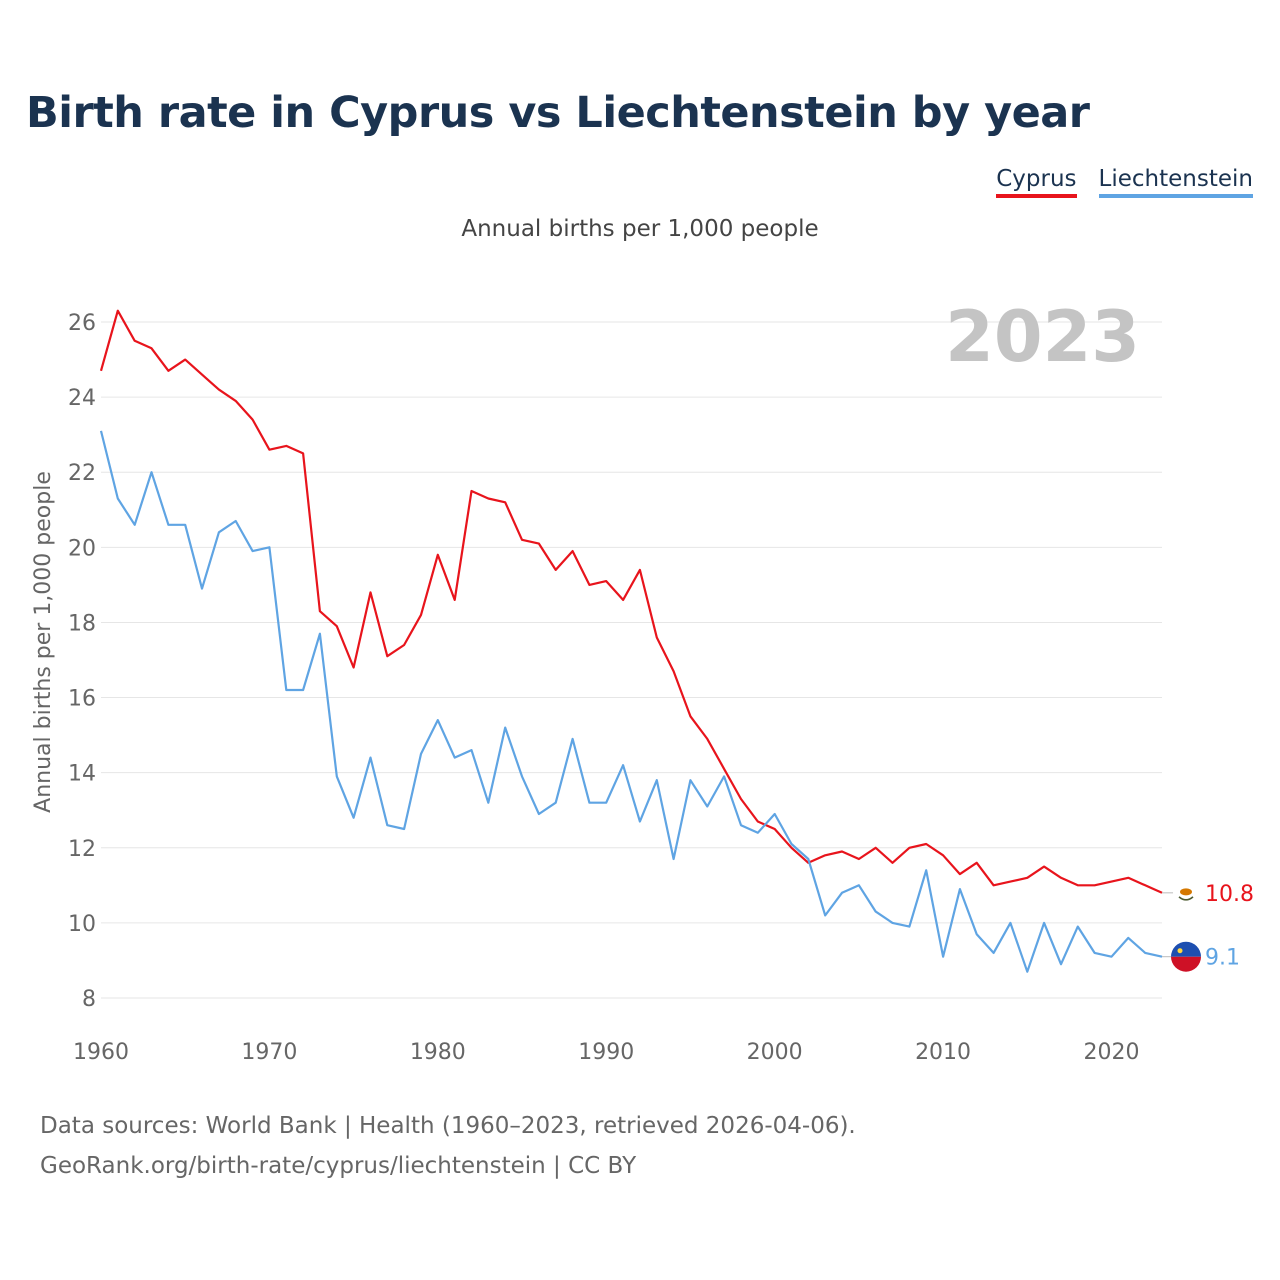  What do you see at coordinates (101, 1052) in the screenshot?
I see `x-tick-label-1960: 1960` at bounding box center [101, 1052].